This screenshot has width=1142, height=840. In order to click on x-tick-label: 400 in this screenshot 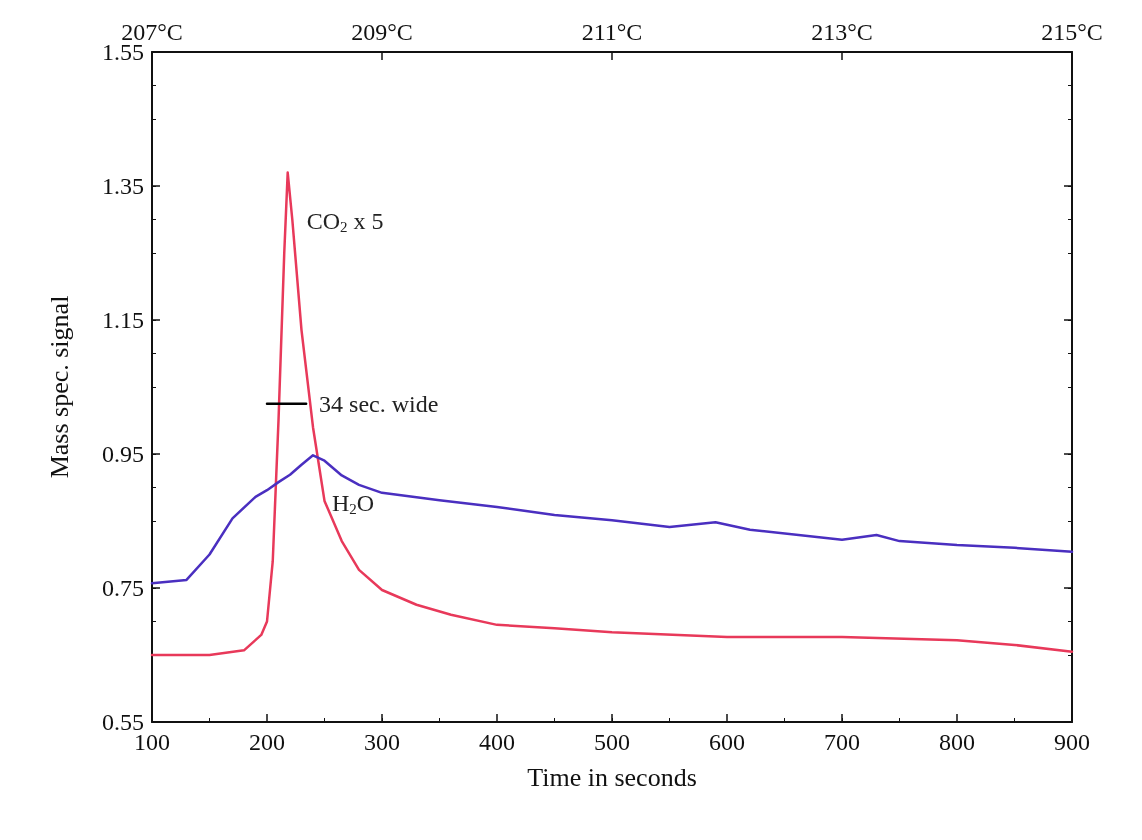, I will do `click(497, 742)`.